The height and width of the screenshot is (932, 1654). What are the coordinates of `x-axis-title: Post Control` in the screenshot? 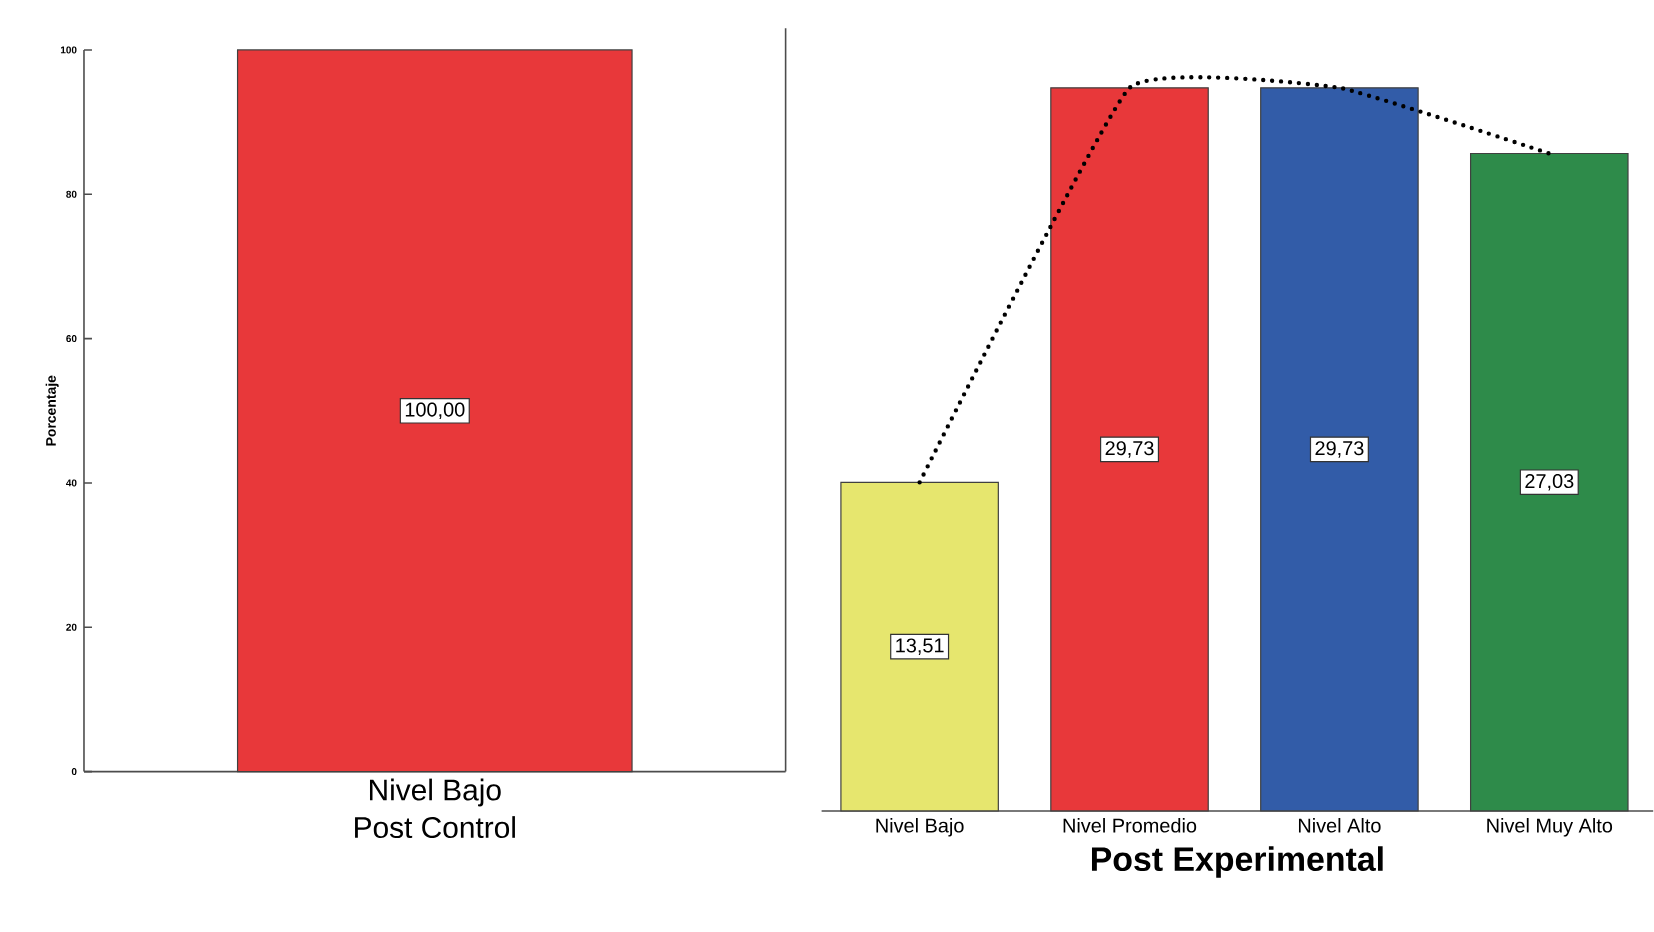 It's located at (435, 827).